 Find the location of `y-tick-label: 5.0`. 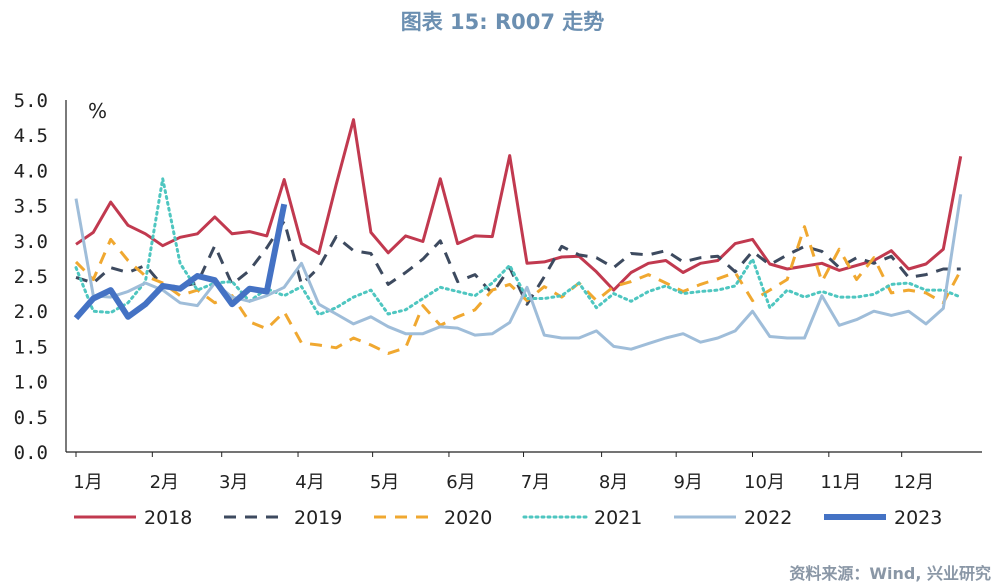

y-tick-label: 5.0 is located at coordinates (31, 101).